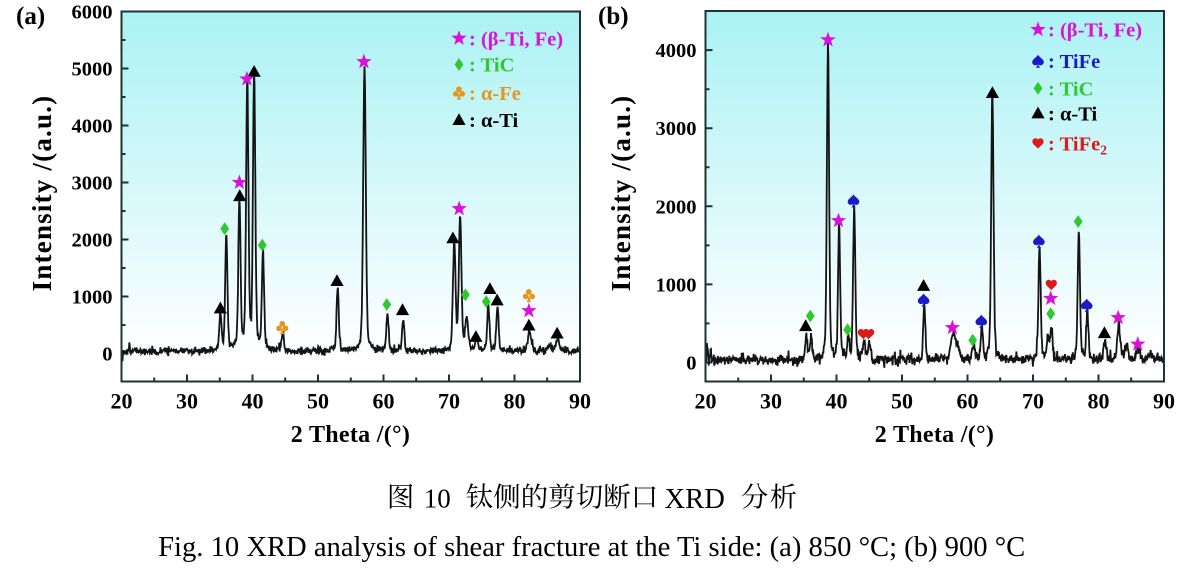  I want to click on svg-text: (a), so click(30, 16).